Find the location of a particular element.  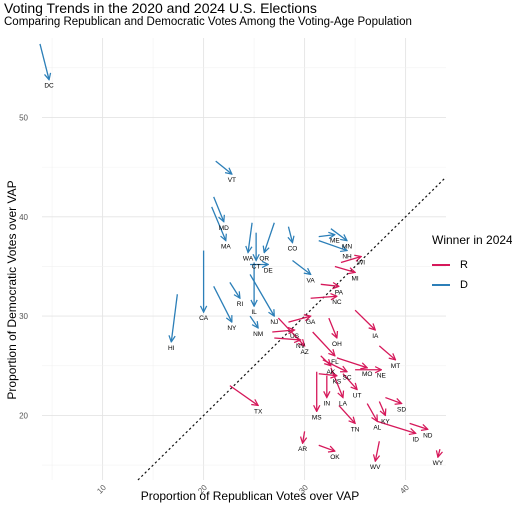

label-fl: FL is located at coordinates (335, 362).